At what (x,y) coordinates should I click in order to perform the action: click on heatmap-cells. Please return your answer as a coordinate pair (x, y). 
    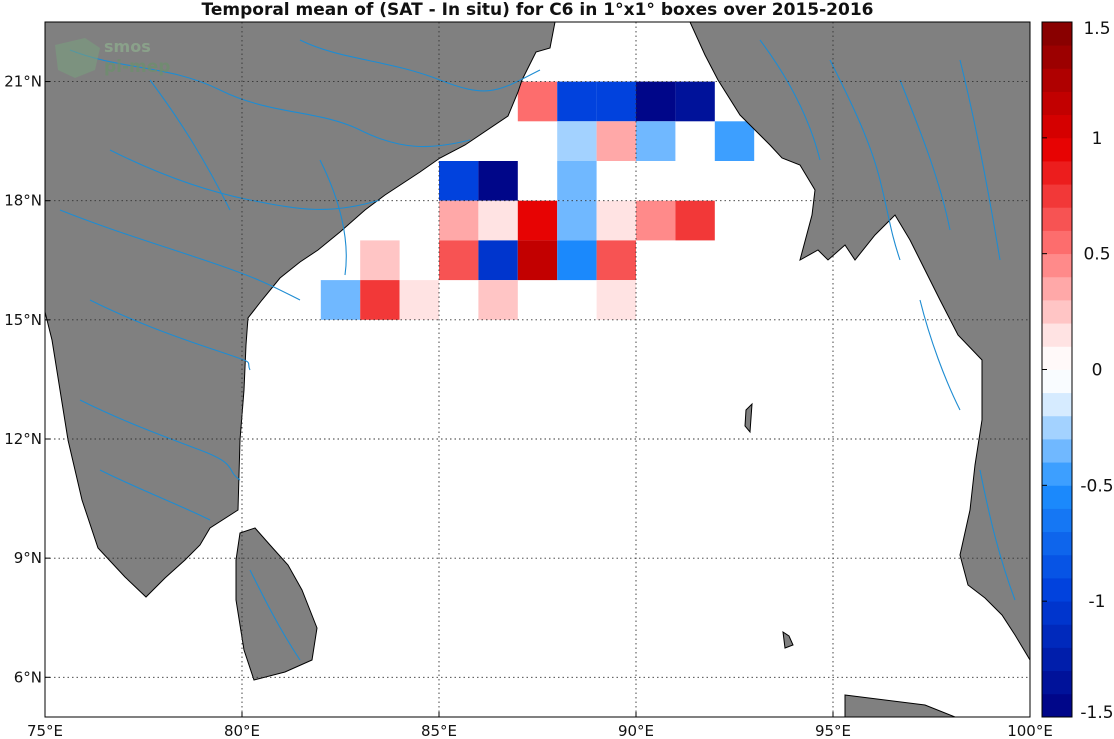
    Looking at the image, I should click on (537, 200).